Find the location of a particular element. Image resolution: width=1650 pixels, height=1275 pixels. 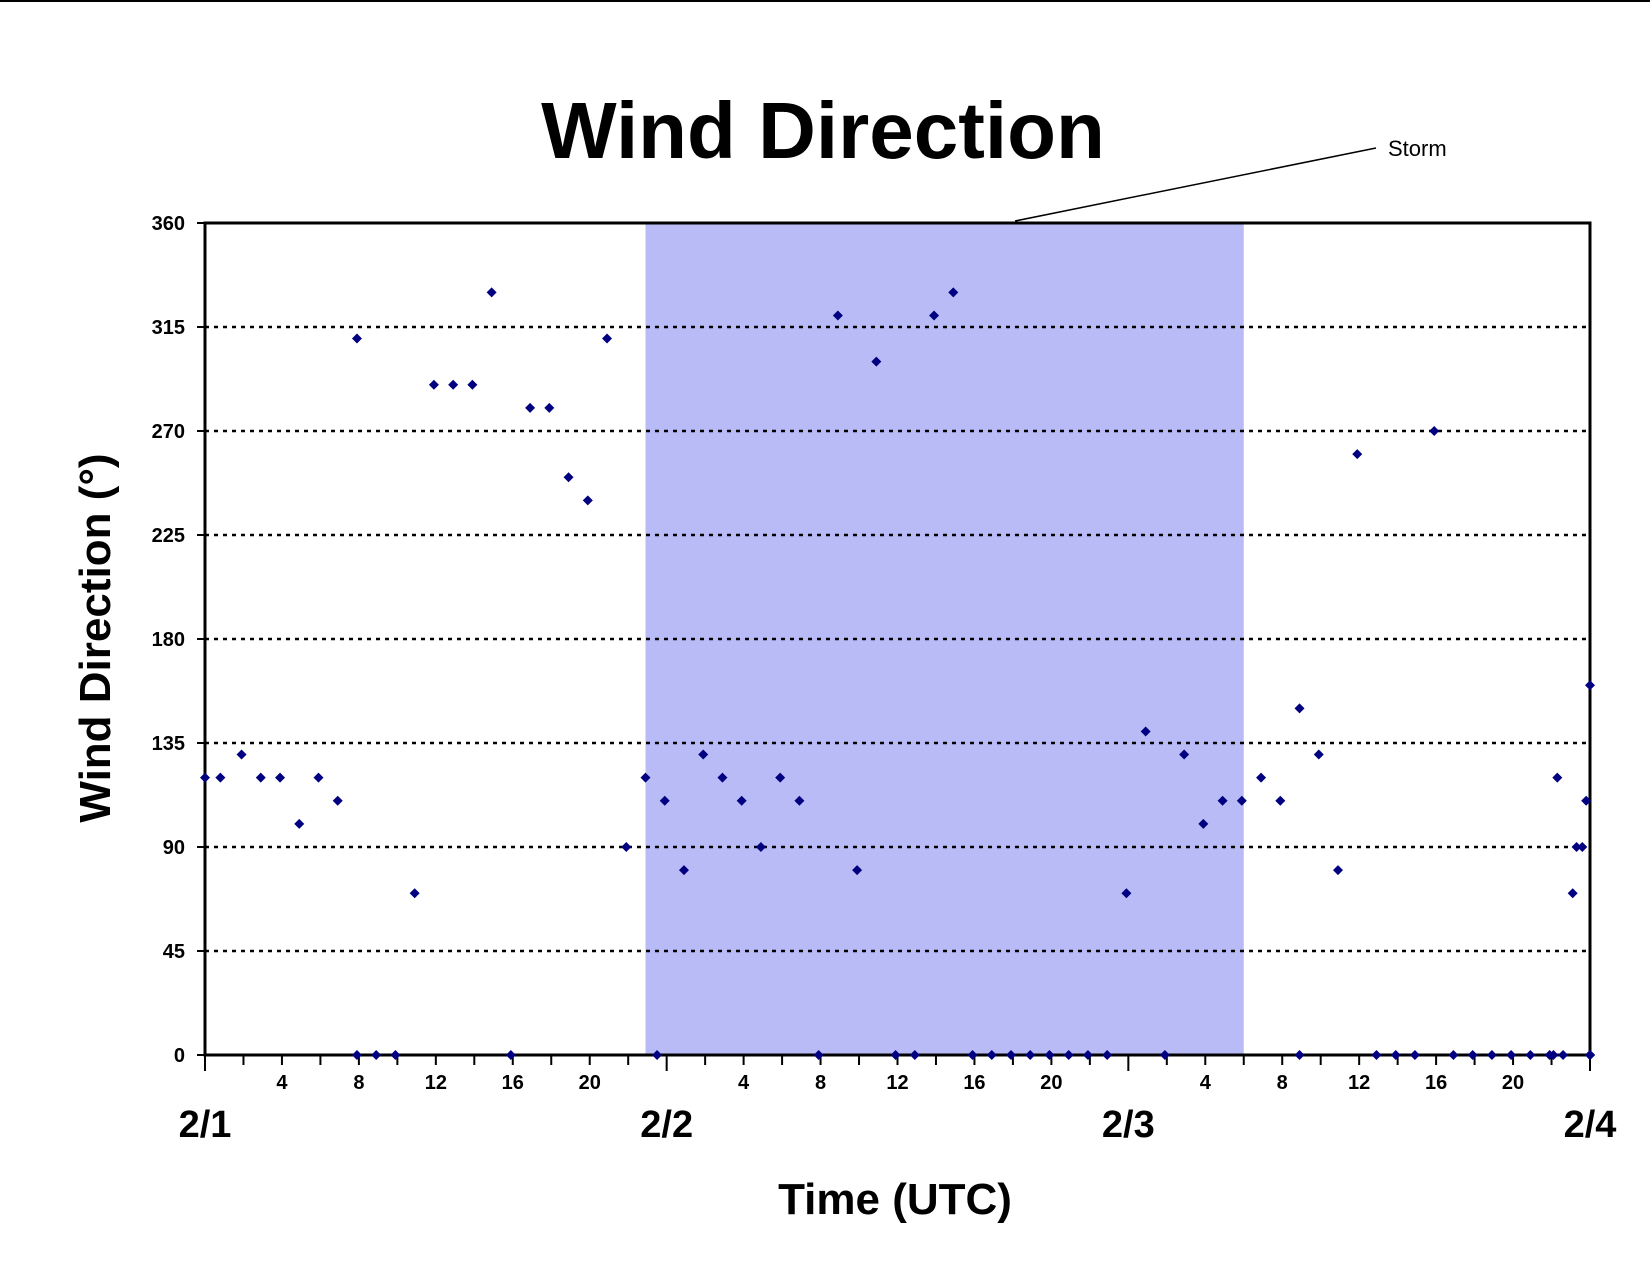

x-tick-label-64: 16 is located at coordinates (1436, 1083).